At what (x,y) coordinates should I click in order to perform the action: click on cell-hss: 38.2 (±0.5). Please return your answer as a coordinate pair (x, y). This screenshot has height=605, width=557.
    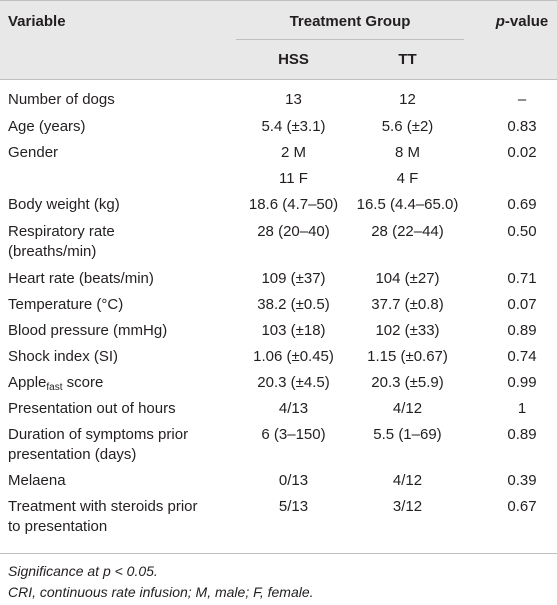
    Looking at the image, I should click on (293, 304).